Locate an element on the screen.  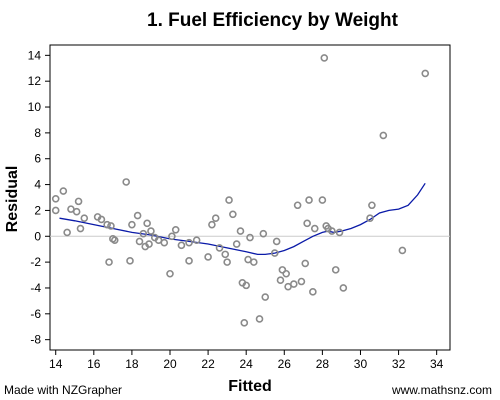
x-tick-label: 26 is located at coordinates (285, 364).